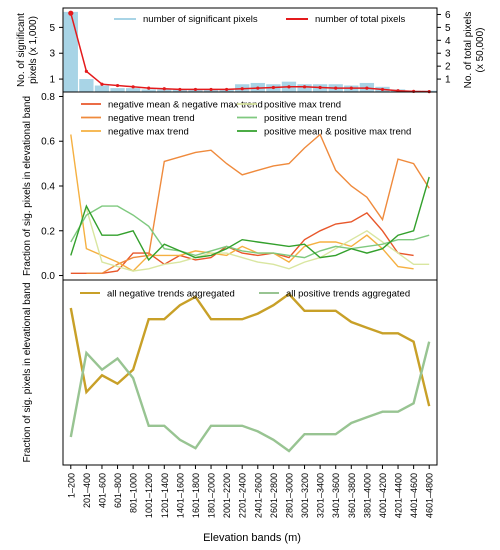 The image size is (500, 550). What do you see at coordinates (52, 54) in the screenshot?
I see `y-tick-label-left: 3` at bounding box center [52, 54].